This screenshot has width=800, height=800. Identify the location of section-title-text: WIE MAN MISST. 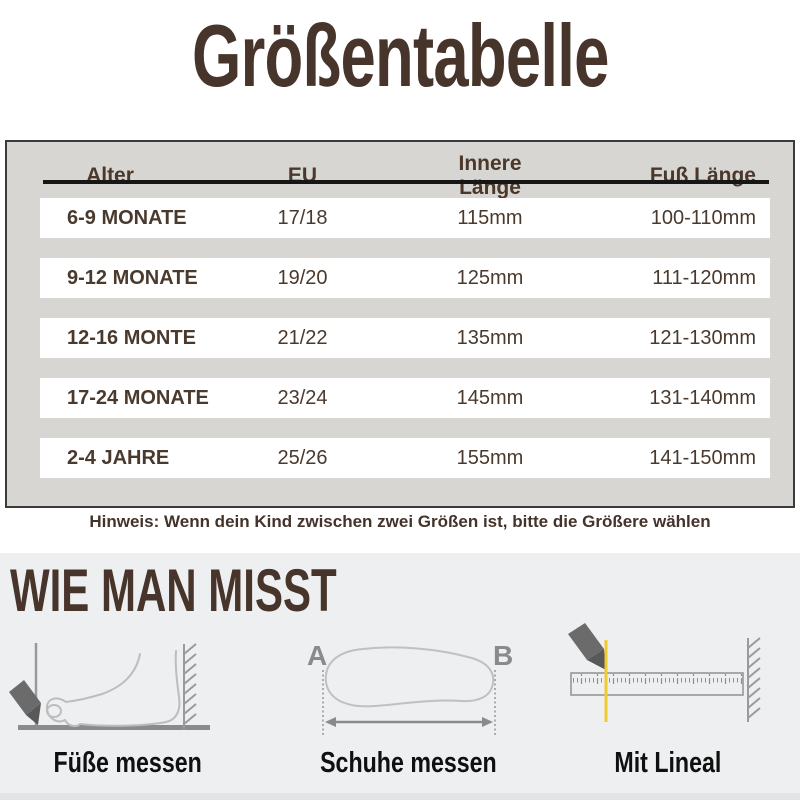
(173, 590).